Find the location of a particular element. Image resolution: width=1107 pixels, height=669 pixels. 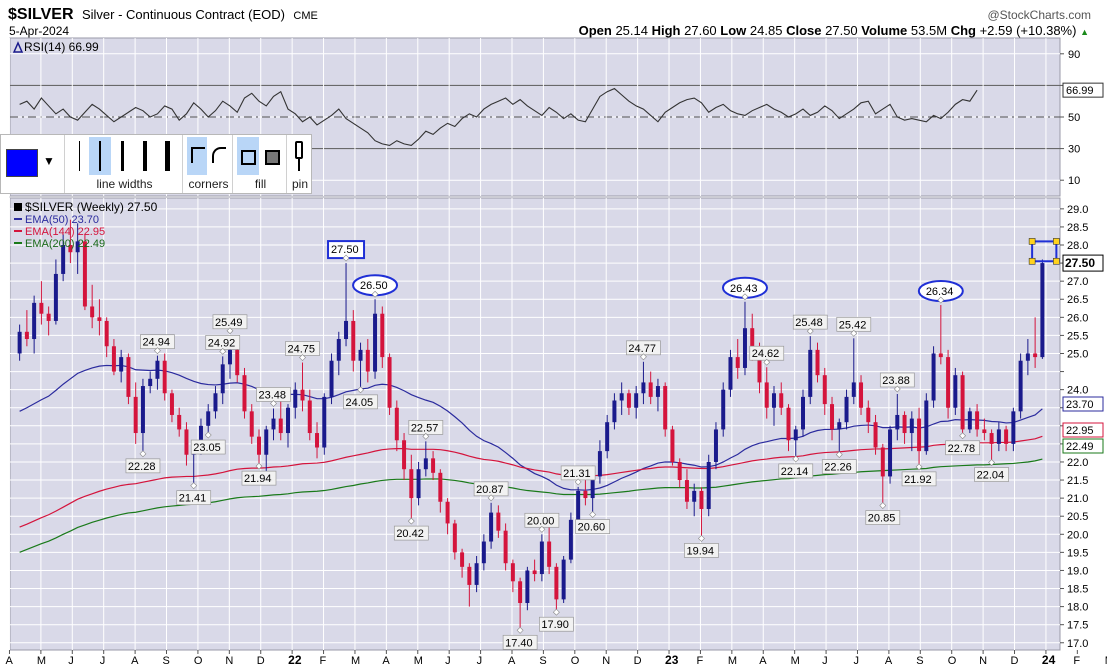

no-fill-button is located at coordinates (248, 156).